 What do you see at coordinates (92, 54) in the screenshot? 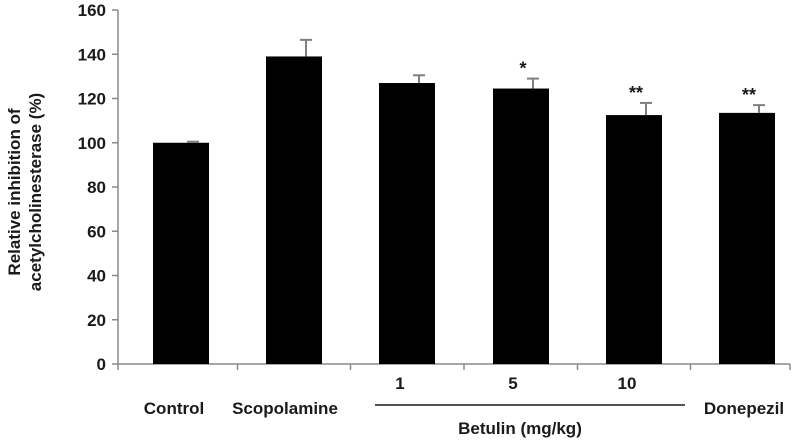
I see `y-tick-label: 140` at bounding box center [92, 54].